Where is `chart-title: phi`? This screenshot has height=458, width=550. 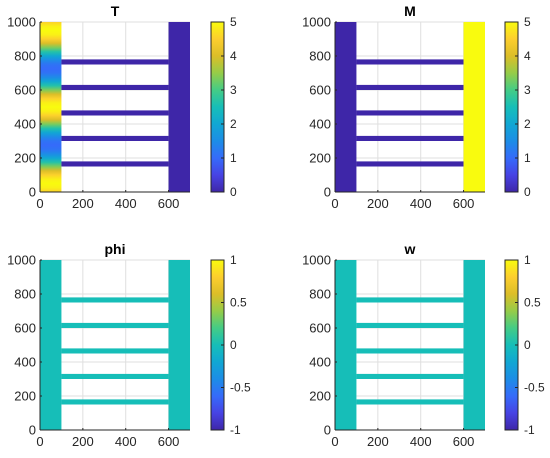
chart-title: phi is located at coordinates (115, 249).